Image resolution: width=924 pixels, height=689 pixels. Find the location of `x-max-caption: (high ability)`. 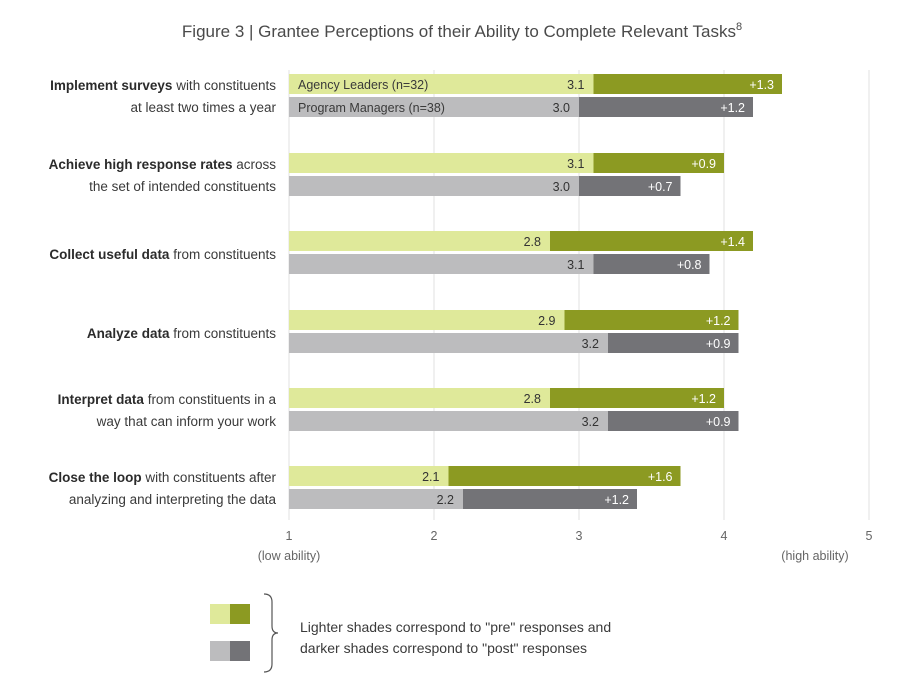

x-max-caption: (high ability) is located at coordinates (814, 556).